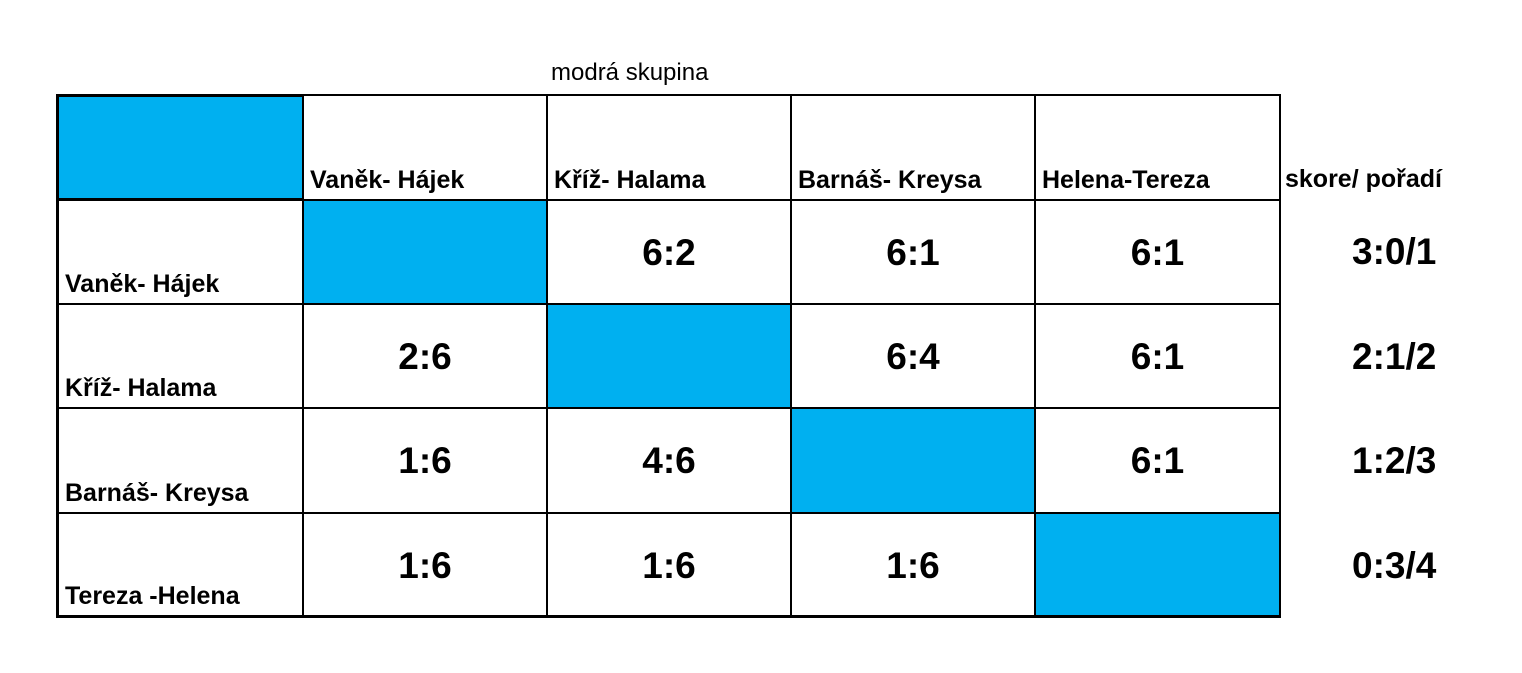 Image resolution: width=1522 pixels, height=673 pixels. I want to click on row-label: Barnáš- Kreysa, so click(157, 493).